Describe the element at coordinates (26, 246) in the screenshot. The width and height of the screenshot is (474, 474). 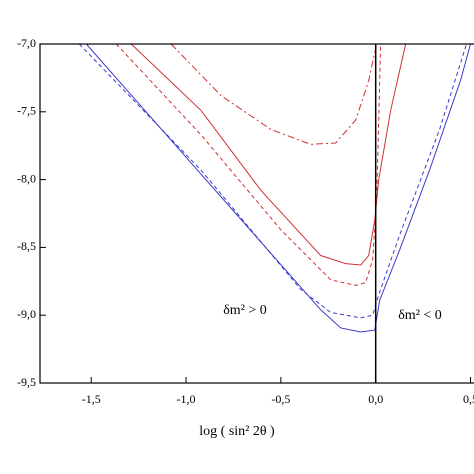
I see `y-tick-label: -8,5` at that location.